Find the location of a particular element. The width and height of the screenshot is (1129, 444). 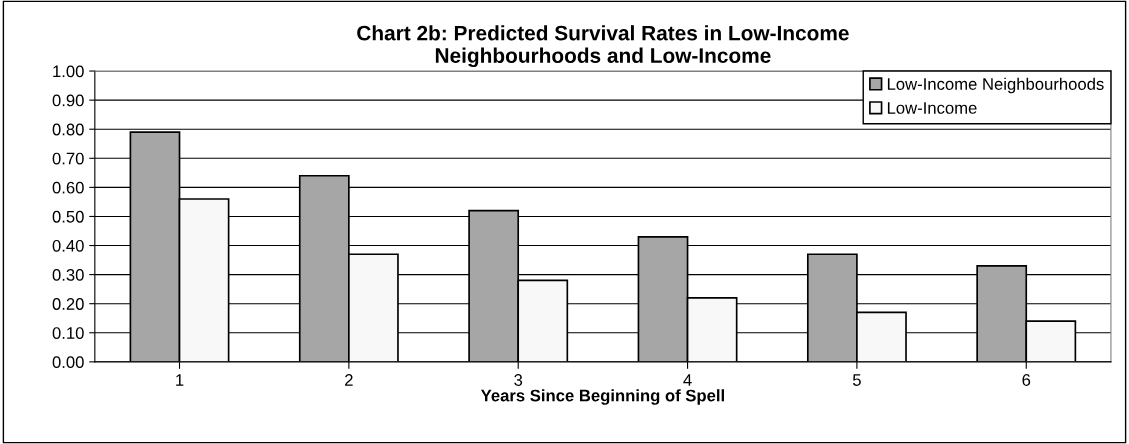

x-tick-label: 4 is located at coordinates (687, 380).